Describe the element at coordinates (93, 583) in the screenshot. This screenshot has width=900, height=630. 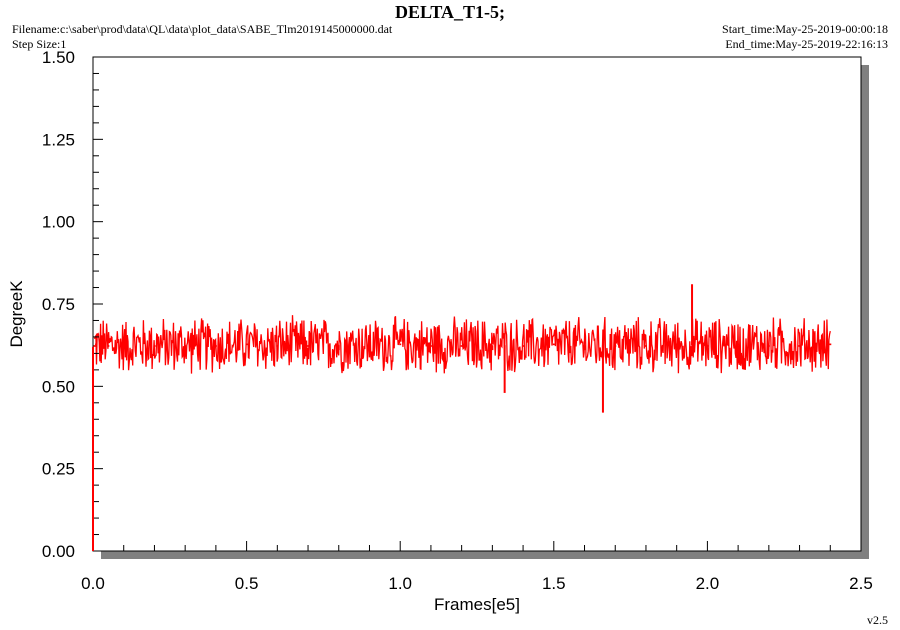
I see `x-tick-label-0: 0.0` at that location.